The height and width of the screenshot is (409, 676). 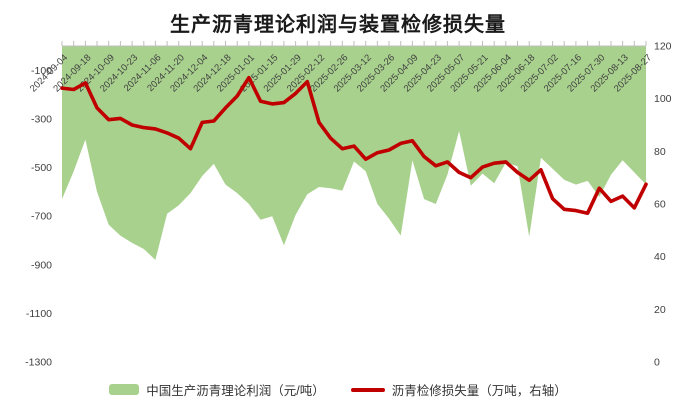 I want to click on loss-legend-label: 沥青检修损失量（万吨，右轴）, so click(x=479, y=391).